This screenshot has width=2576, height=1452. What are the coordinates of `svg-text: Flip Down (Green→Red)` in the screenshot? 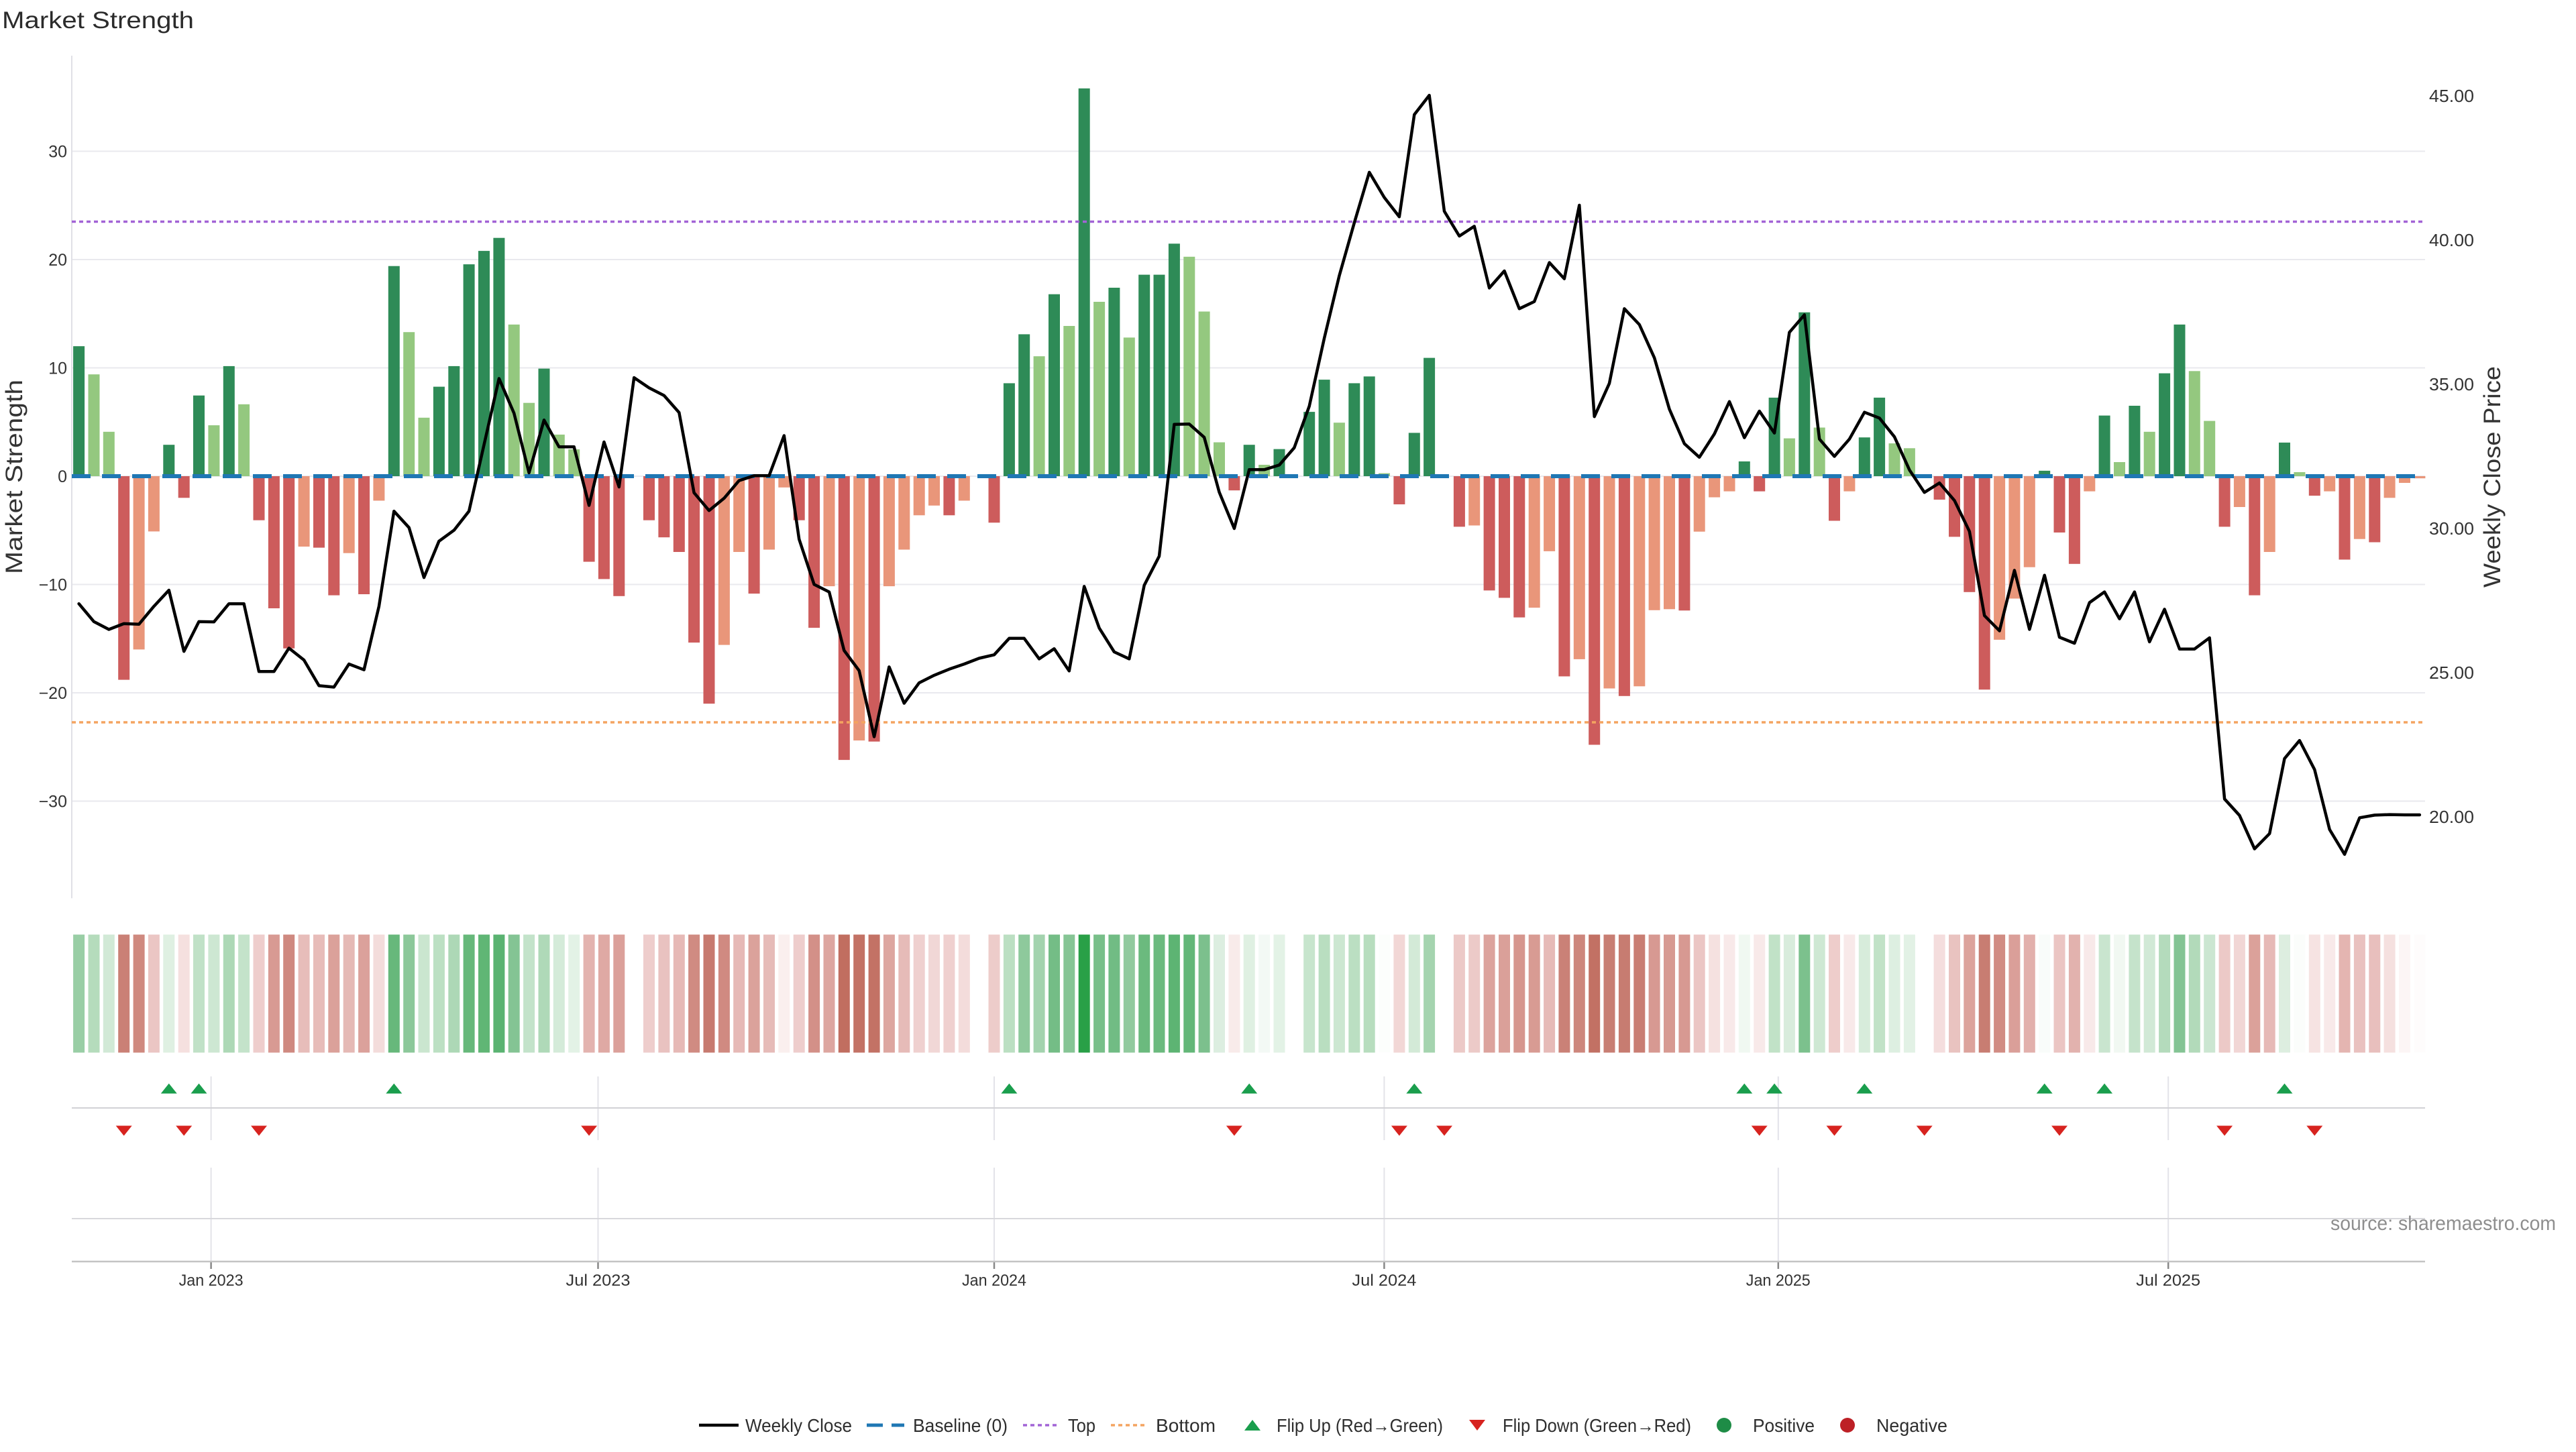 It's located at (1597, 1426).